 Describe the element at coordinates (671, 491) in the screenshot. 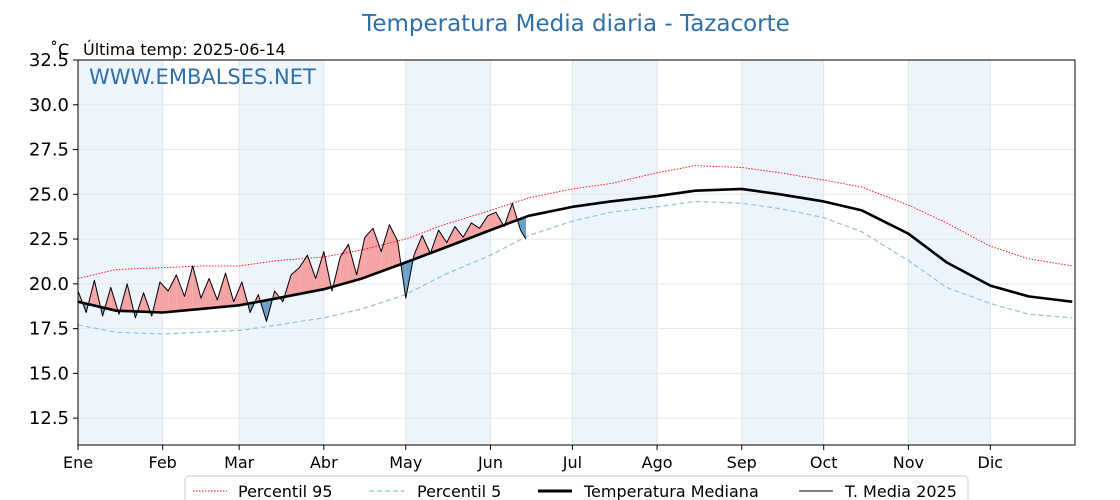

I see `legend-label-median: Temperatura Mediana` at that location.